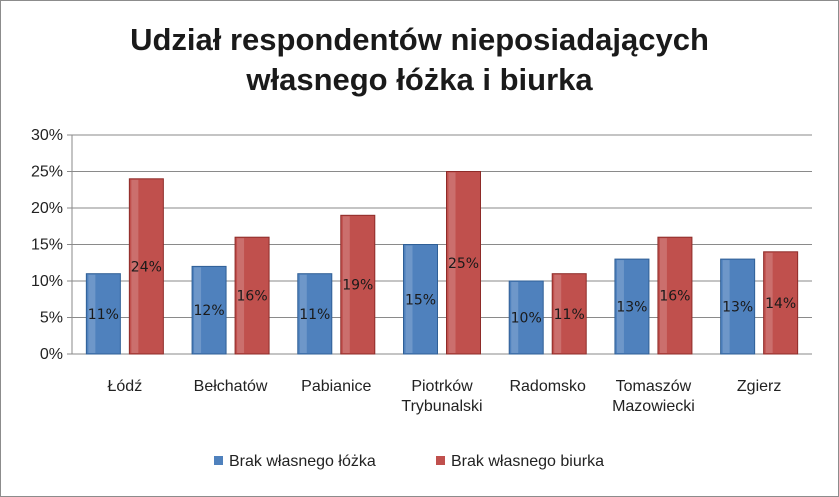  Describe the element at coordinates (442, 386) in the screenshot. I see `category-label-line: Piotrków` at that location.